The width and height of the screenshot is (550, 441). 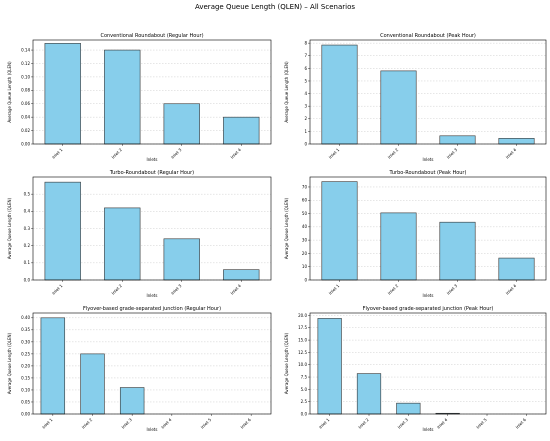 I want to click on y-tick-label: 12.5, so click(x=302, y=352).